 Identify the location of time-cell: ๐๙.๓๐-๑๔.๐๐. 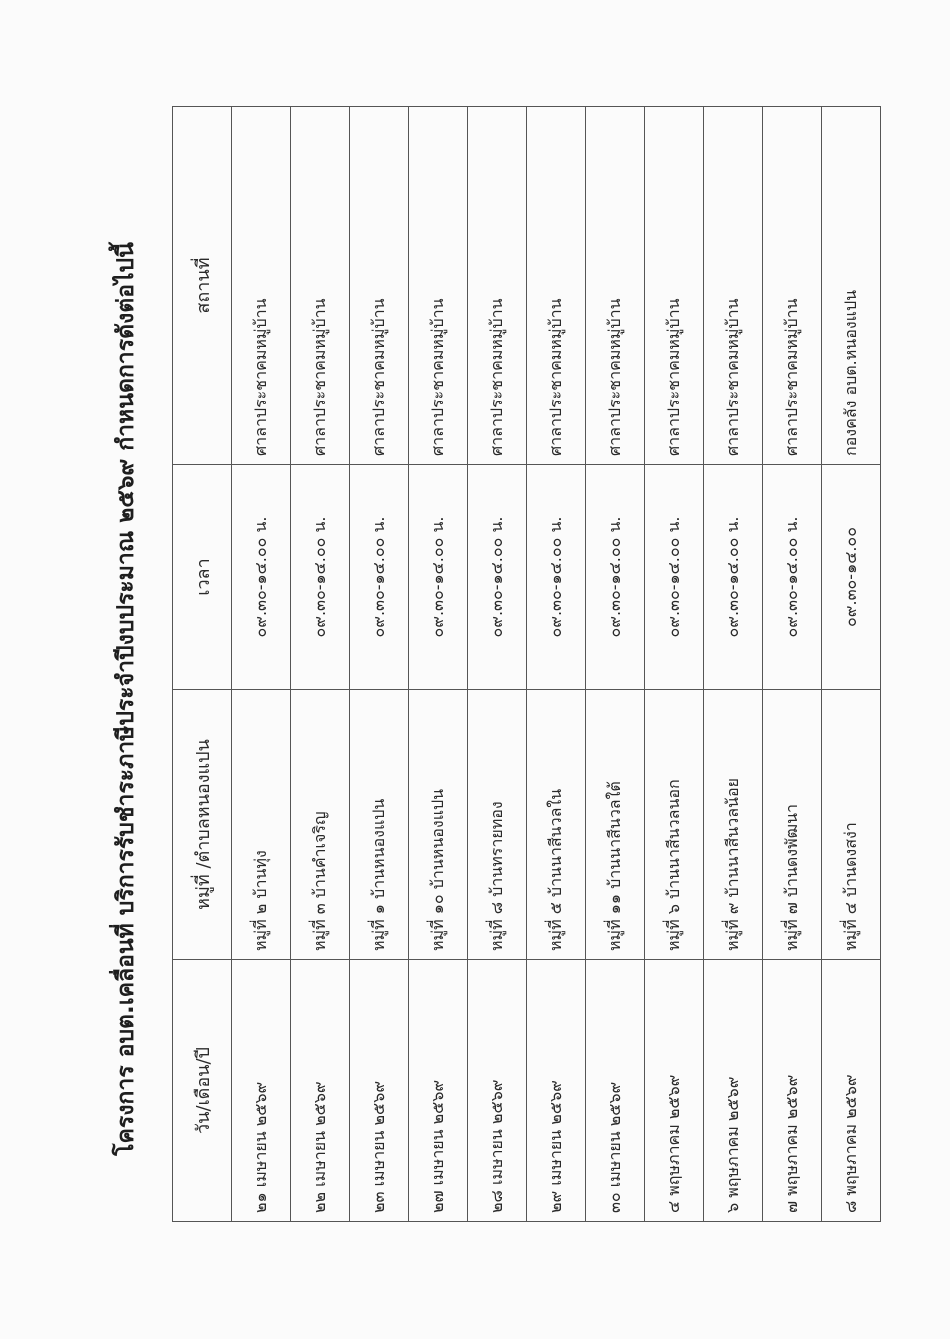
(851, 577).